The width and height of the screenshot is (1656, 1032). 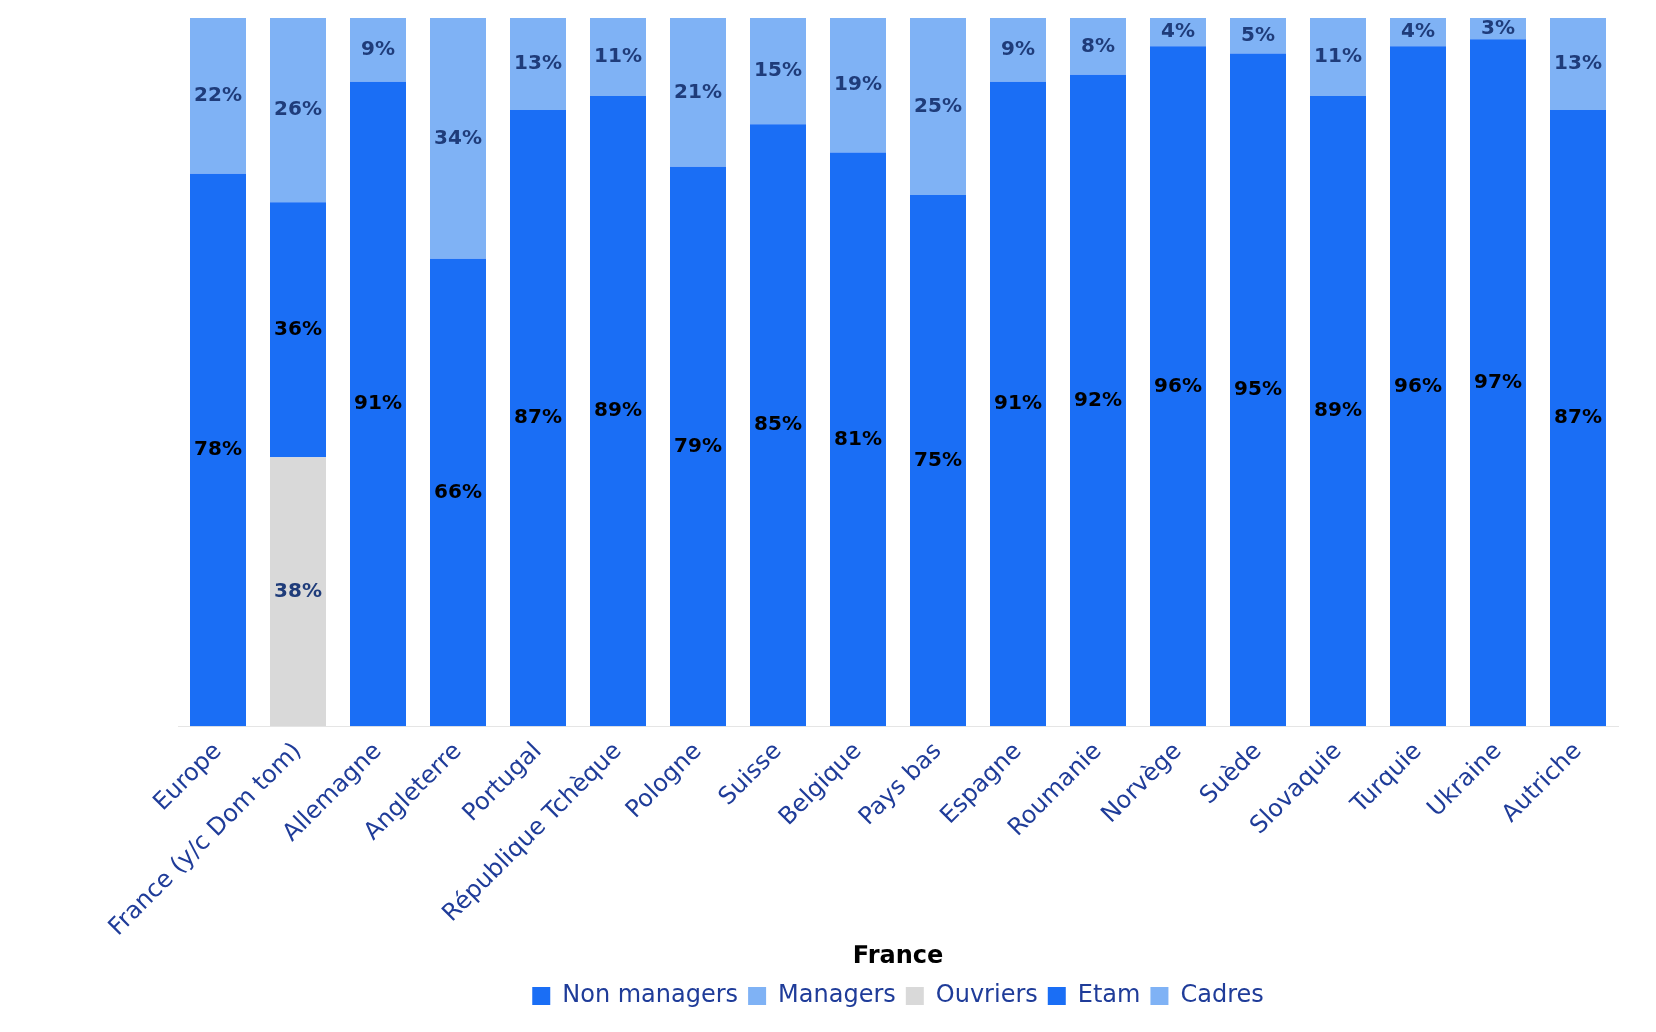 I want to click on data-label: 95%, so click(x=1258, y=388).